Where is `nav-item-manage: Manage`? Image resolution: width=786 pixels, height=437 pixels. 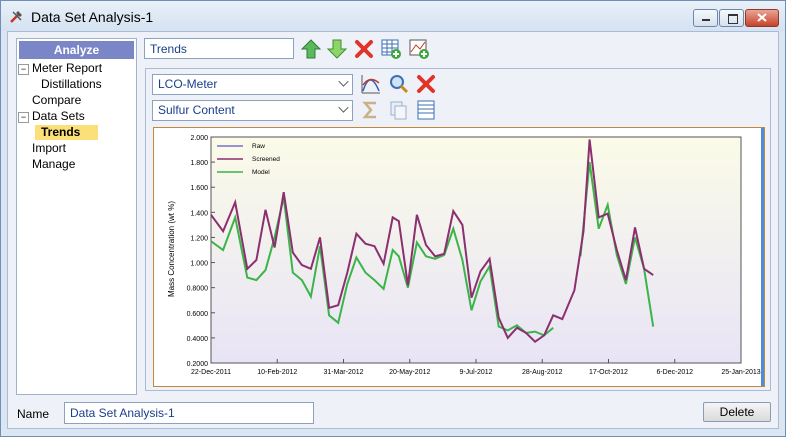
nav-item-manage: Manage is located at coordinates (54, 164).